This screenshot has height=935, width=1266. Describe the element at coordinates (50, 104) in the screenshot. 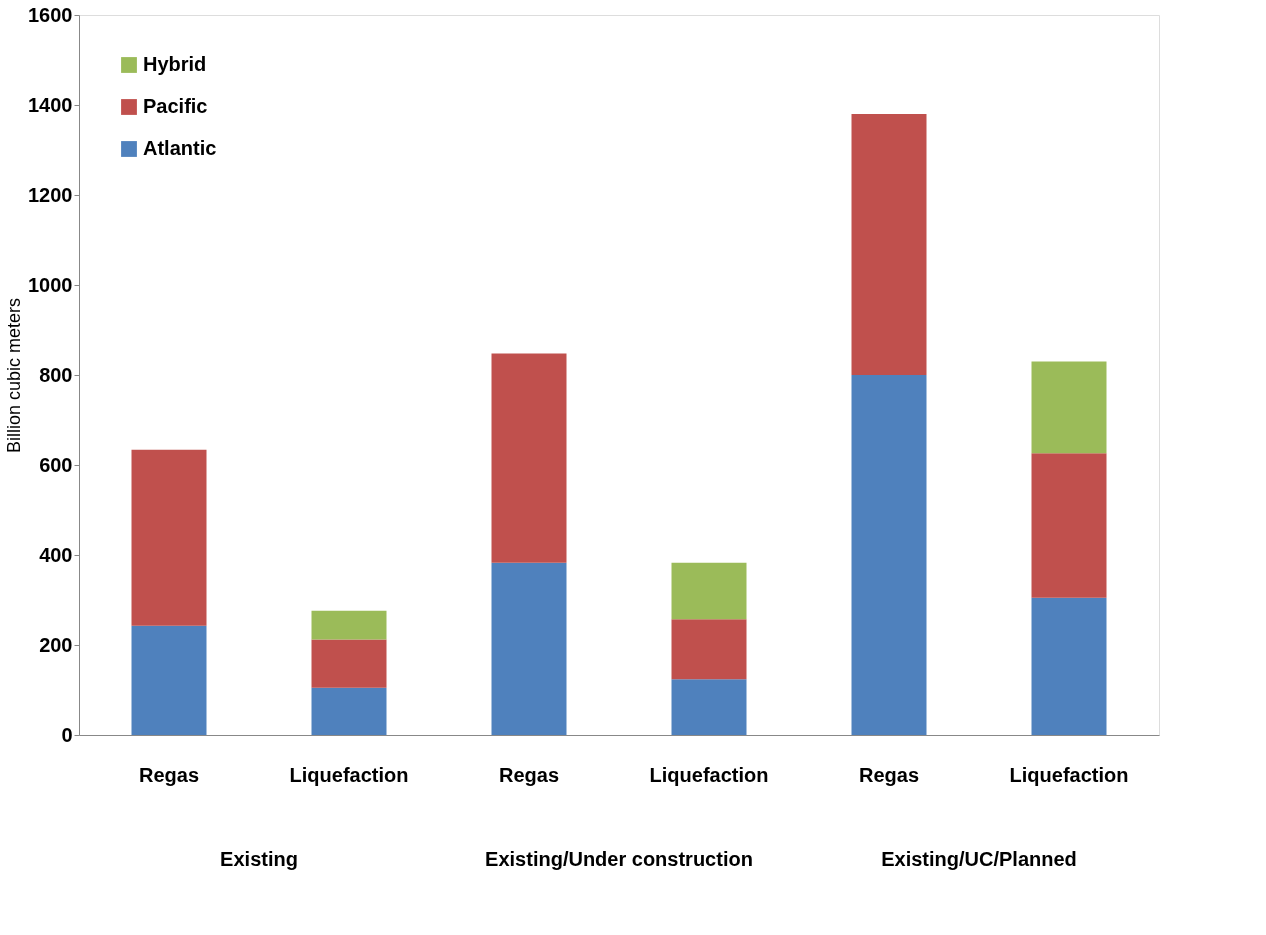

I see `y-tick-label: 1400` at that location.